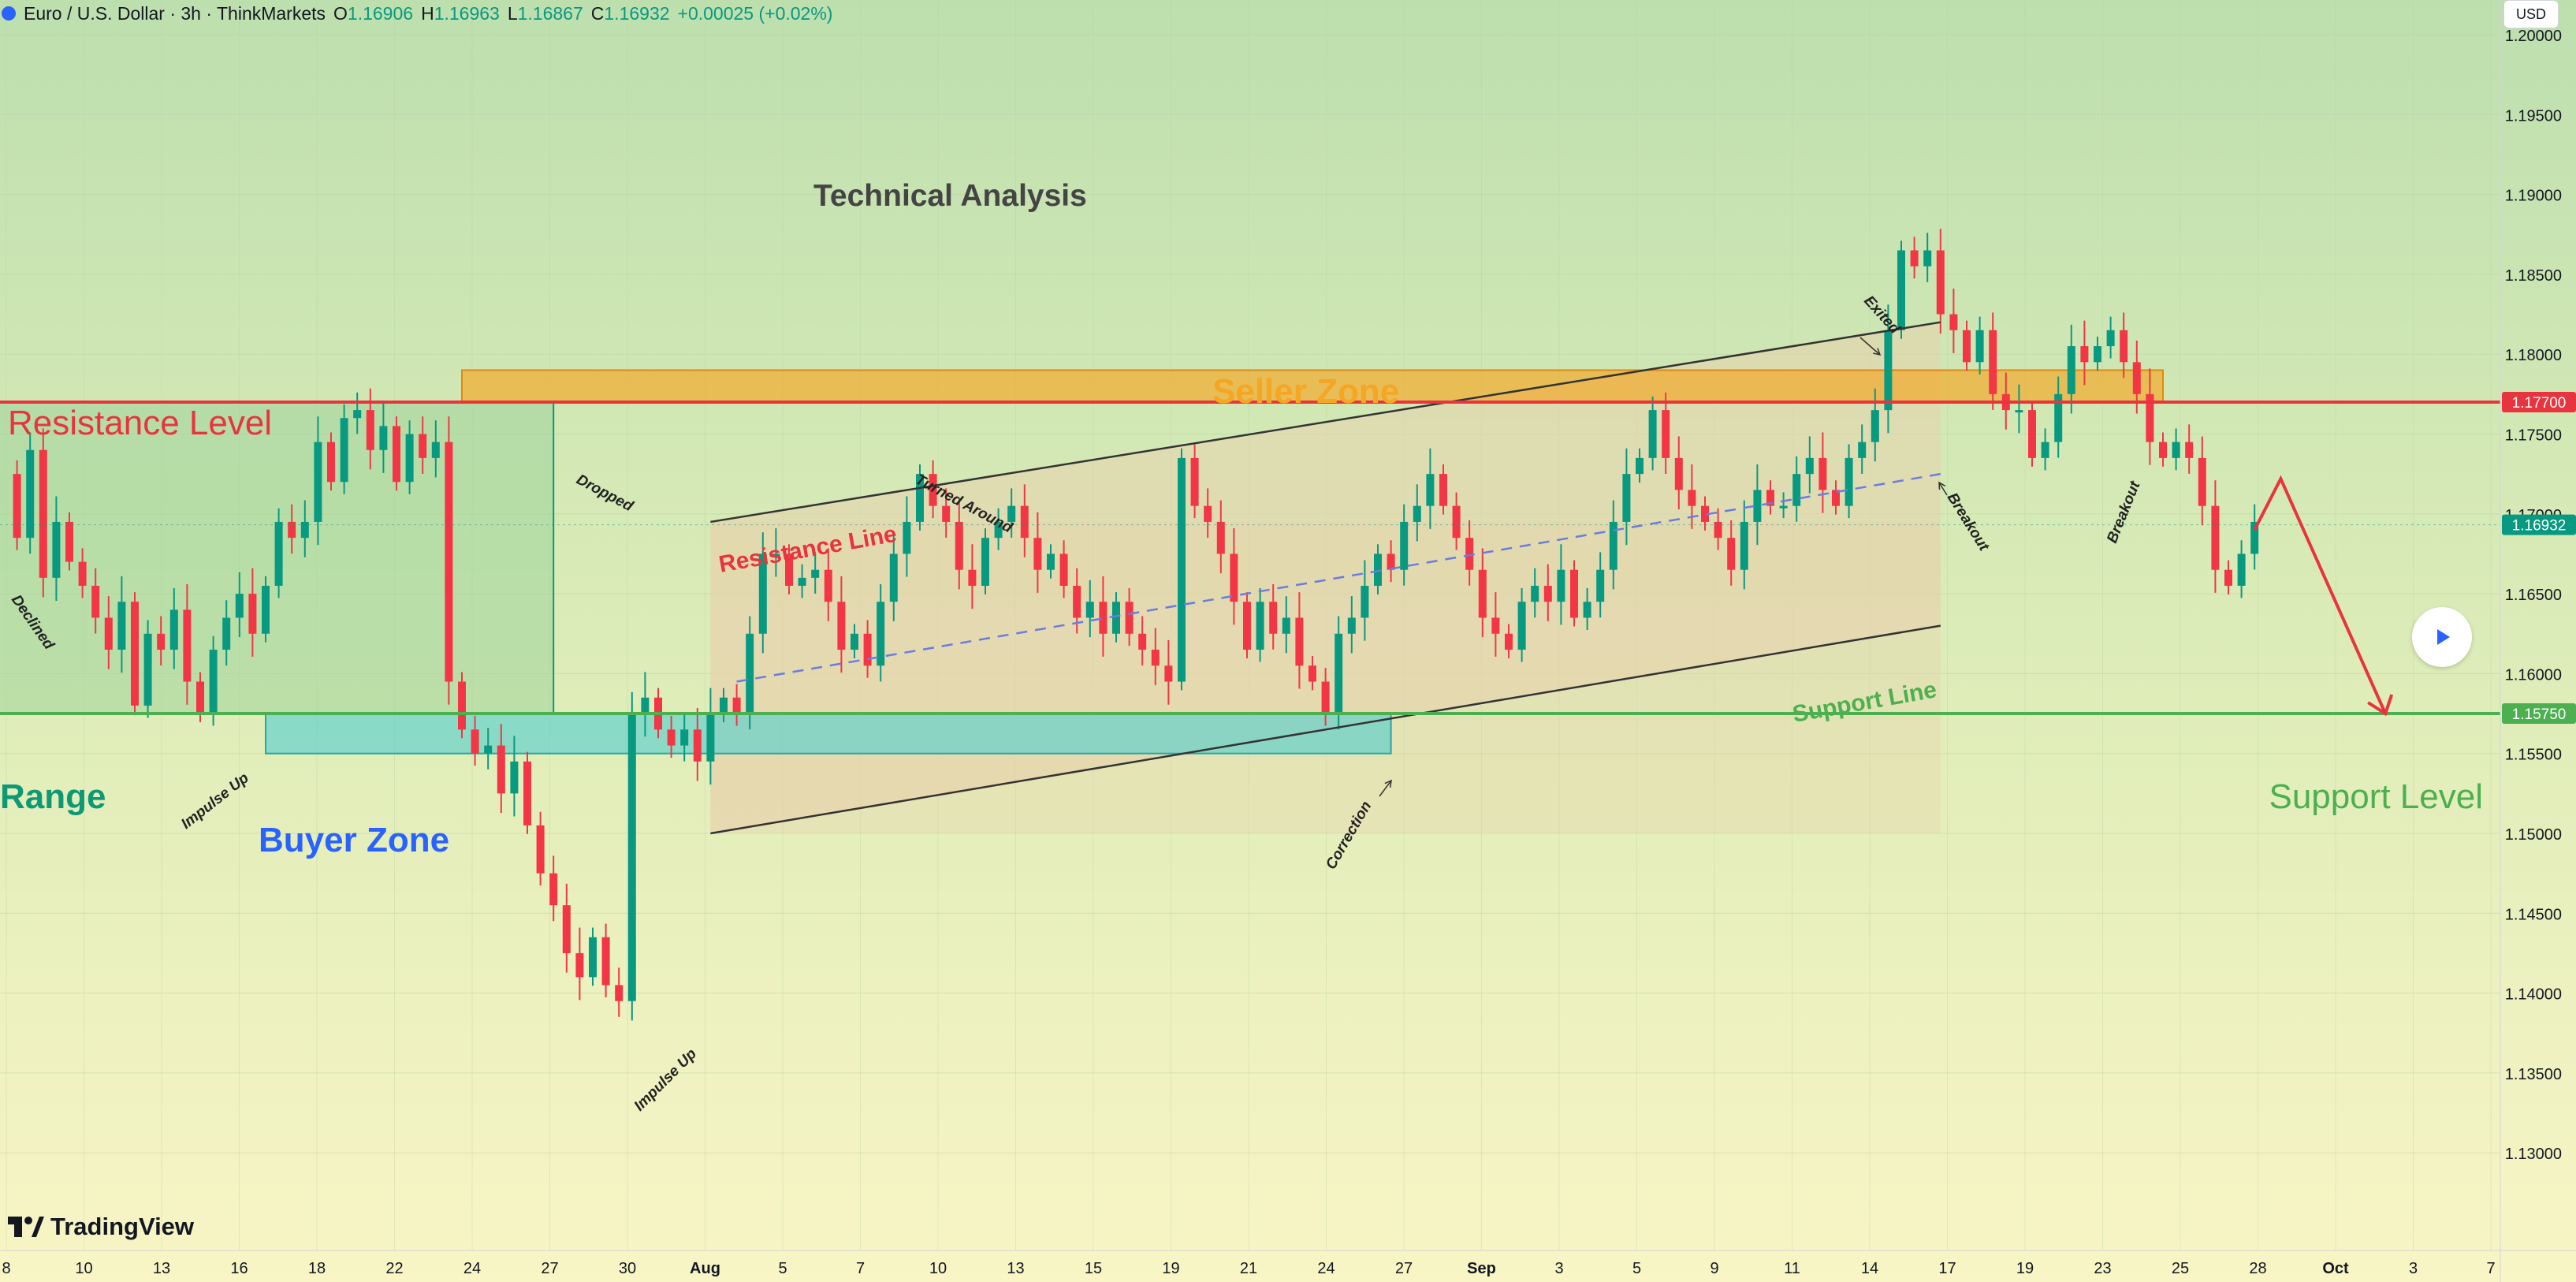  What do you see at coordinates (2102, 1268) in the screenshot?
I see `time-tick-label: 23` at bounding box center [2102, 1268].